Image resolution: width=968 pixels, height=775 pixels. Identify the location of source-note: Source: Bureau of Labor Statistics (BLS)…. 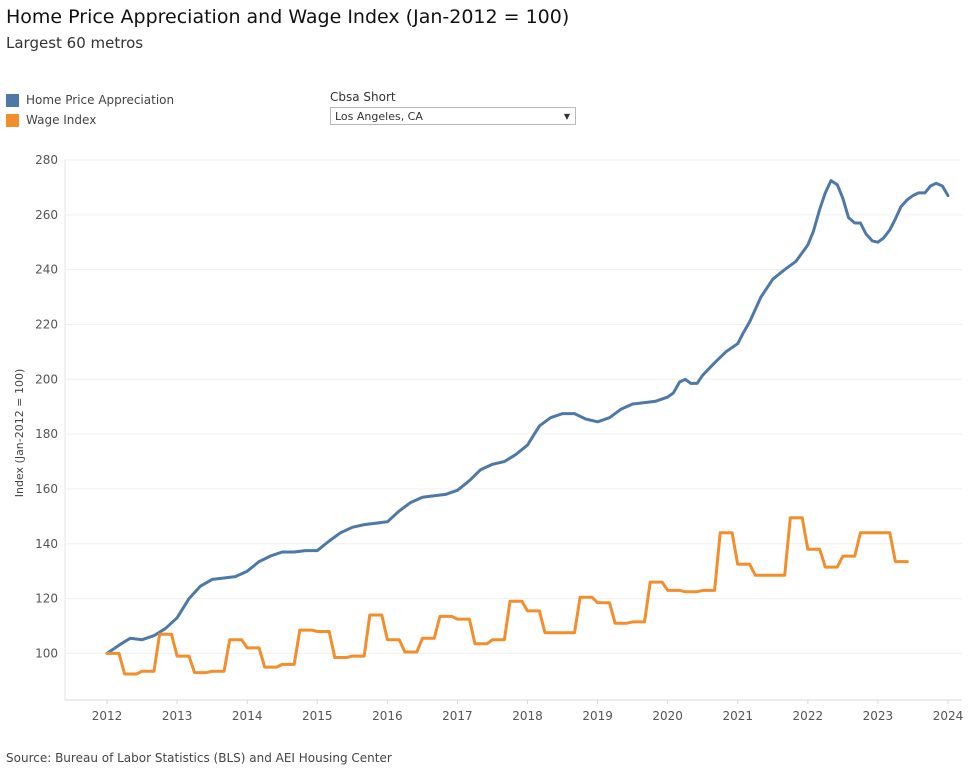
(199, 758).